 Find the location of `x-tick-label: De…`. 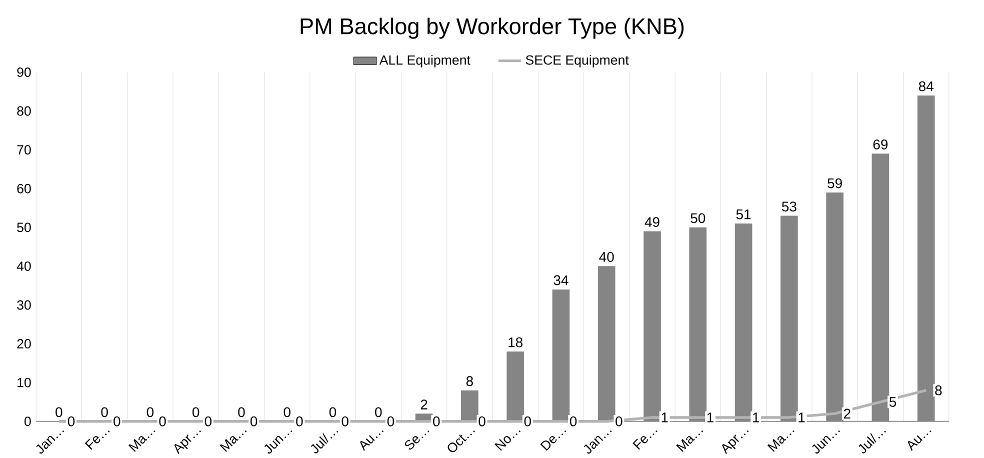

x-tick-label: De… is located at coordinates (553, 440).